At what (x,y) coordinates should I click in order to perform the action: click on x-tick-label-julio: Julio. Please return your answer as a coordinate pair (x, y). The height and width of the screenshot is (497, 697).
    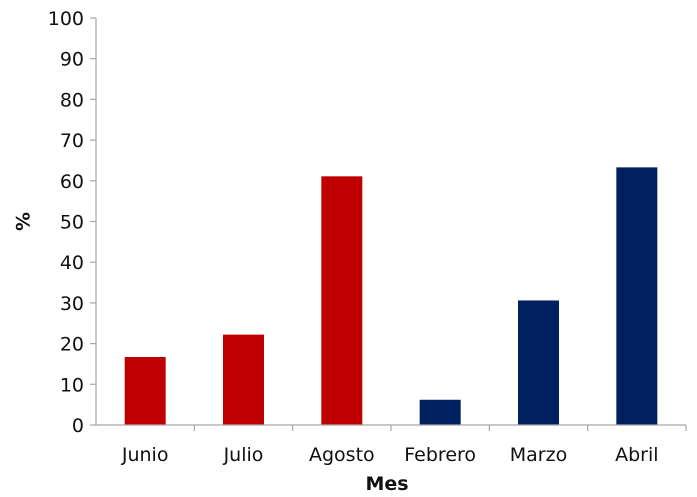
    Looking at the image, I should click on (243, 455).